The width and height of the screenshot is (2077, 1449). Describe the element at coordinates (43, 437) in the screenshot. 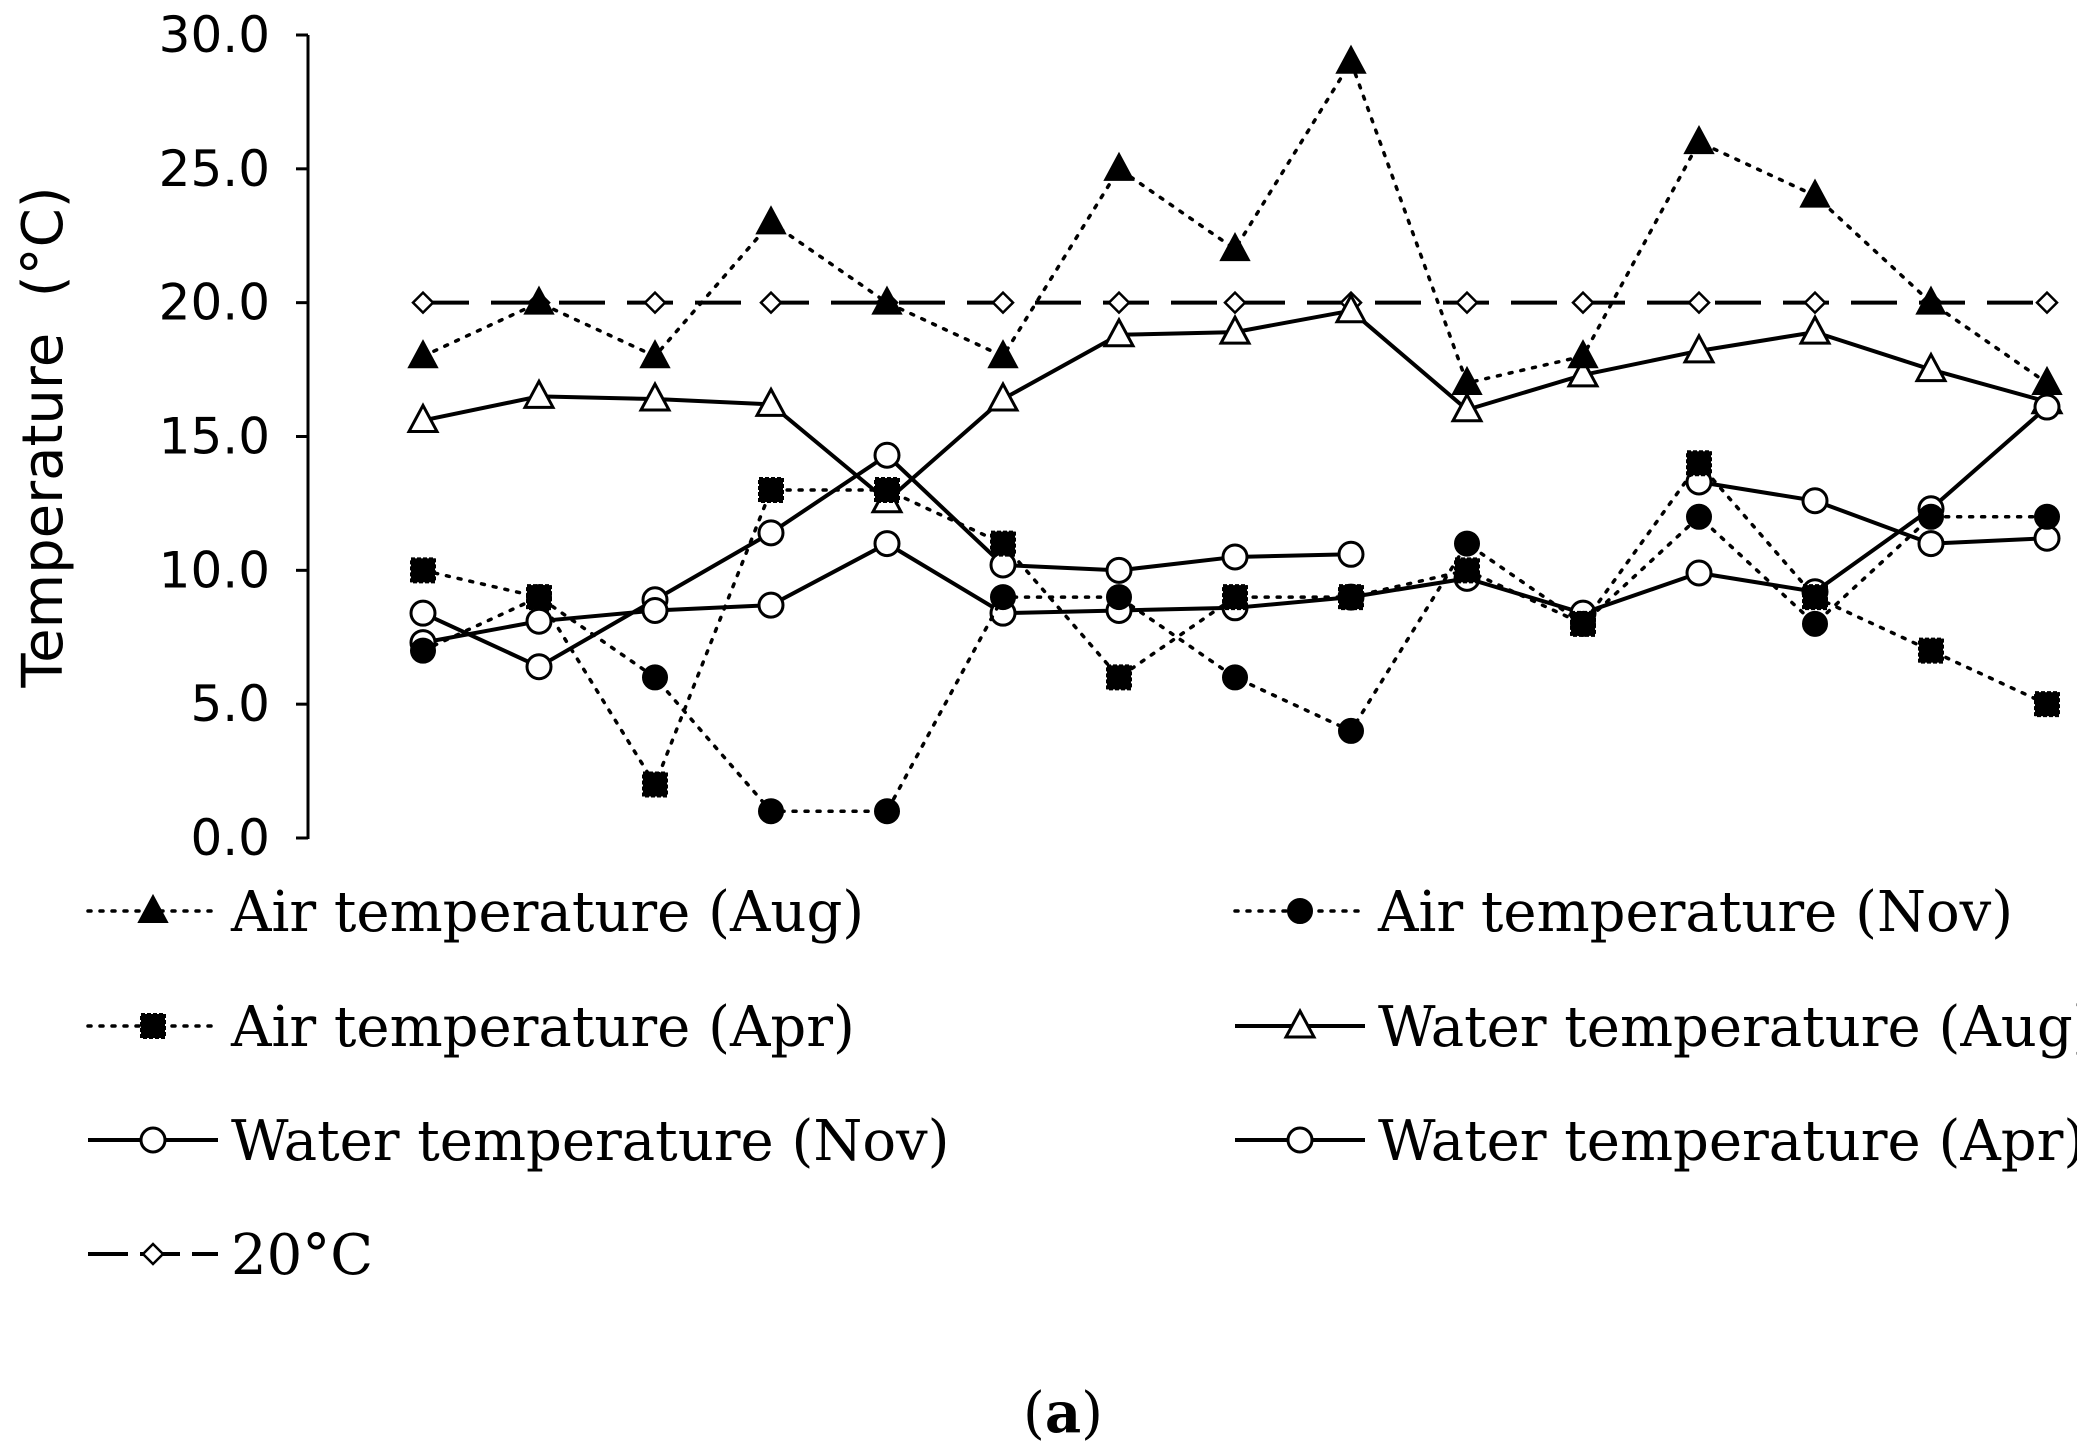

I see `y-axis-title: Temperature (°C)` at that location.